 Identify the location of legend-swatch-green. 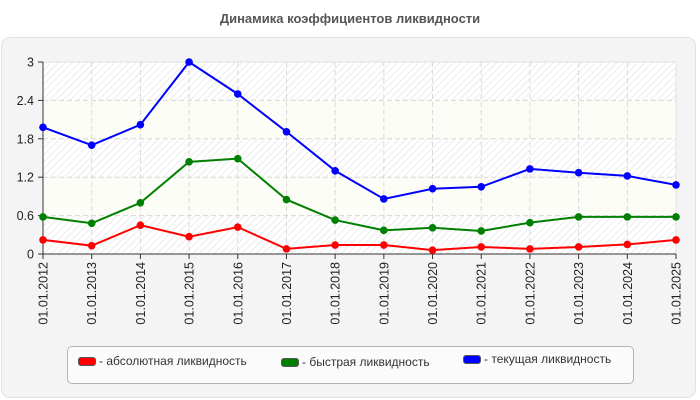
(290, 362).